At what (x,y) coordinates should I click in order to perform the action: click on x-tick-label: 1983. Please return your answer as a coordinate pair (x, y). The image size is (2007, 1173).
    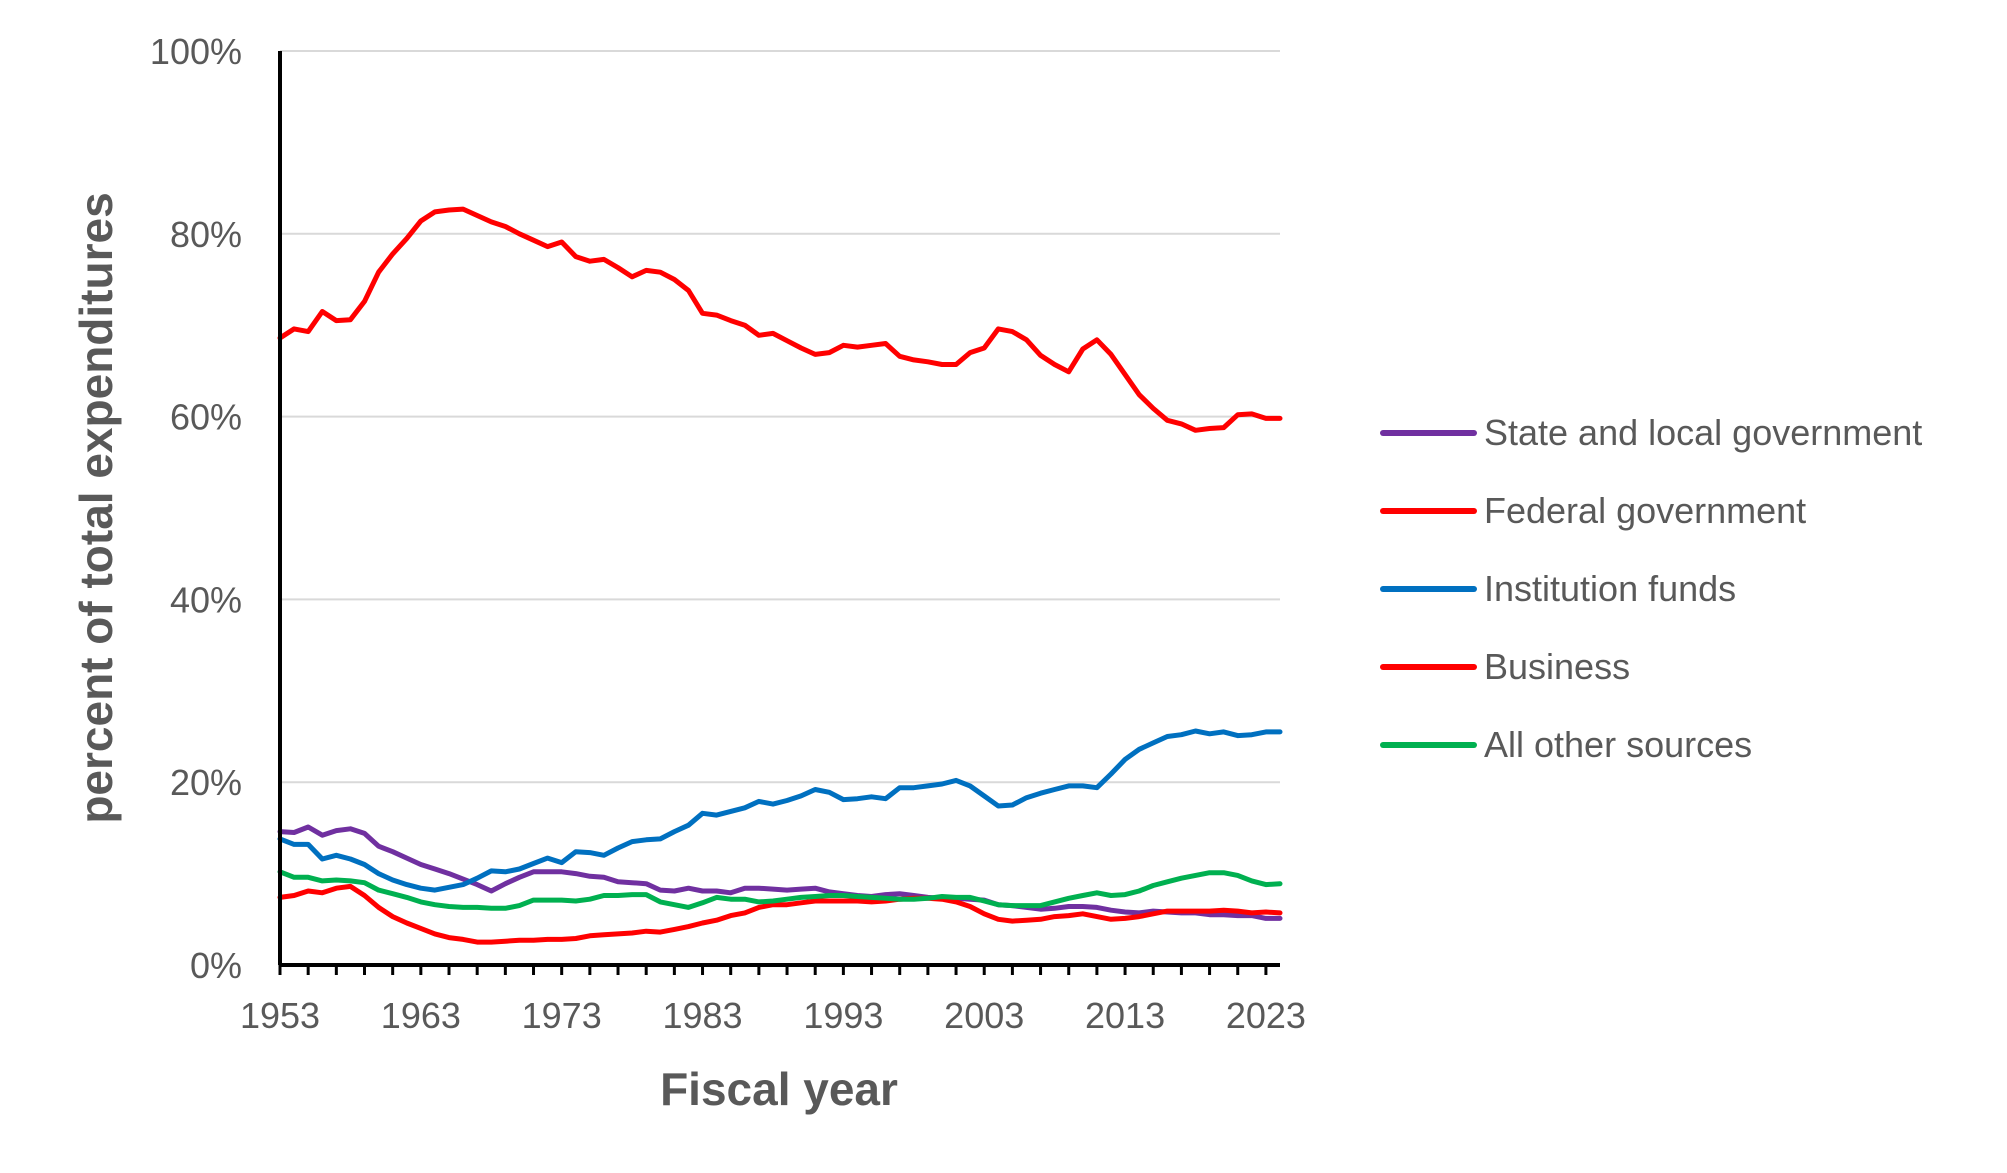
    Looking at the image, I should click on (702, 1015).